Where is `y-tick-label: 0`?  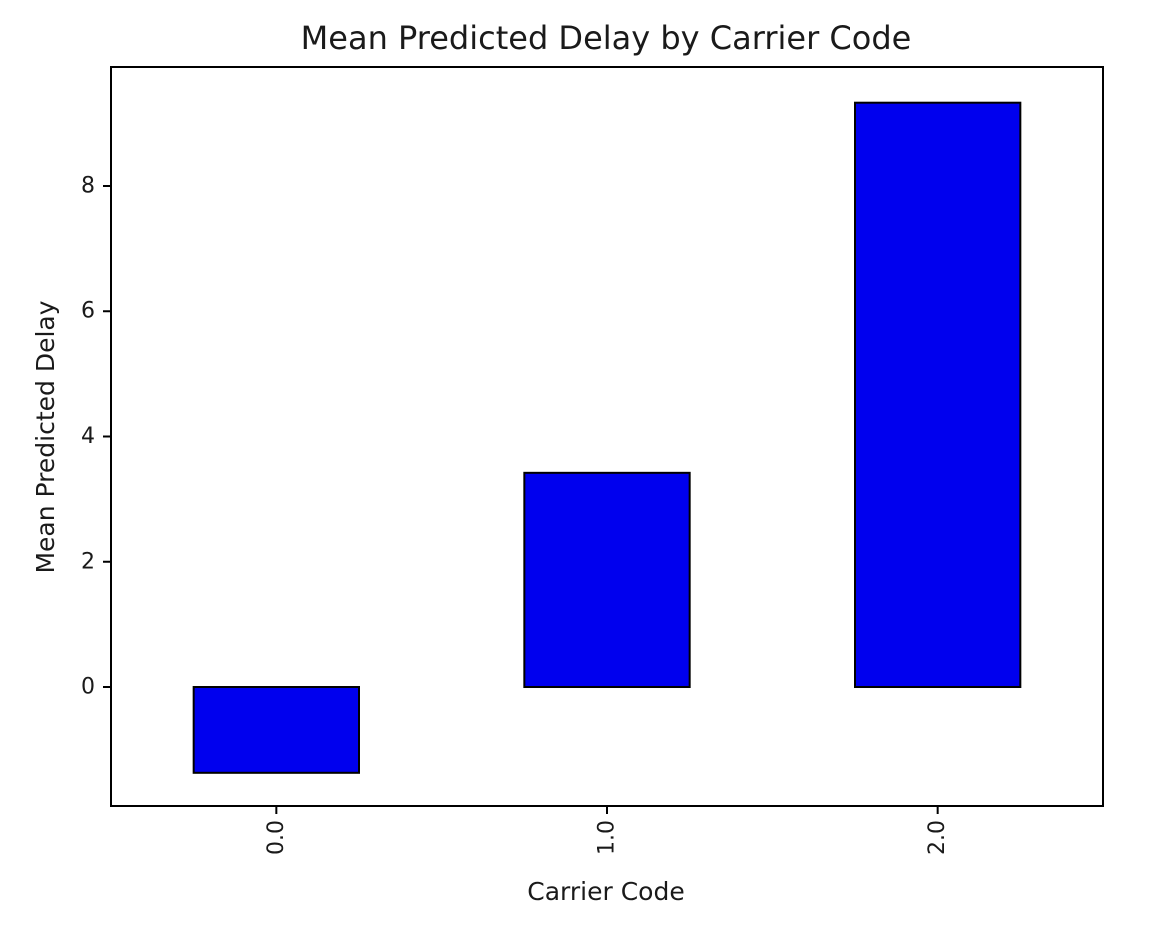 y-tick-label: 0 is located at coordinates (88, 687).